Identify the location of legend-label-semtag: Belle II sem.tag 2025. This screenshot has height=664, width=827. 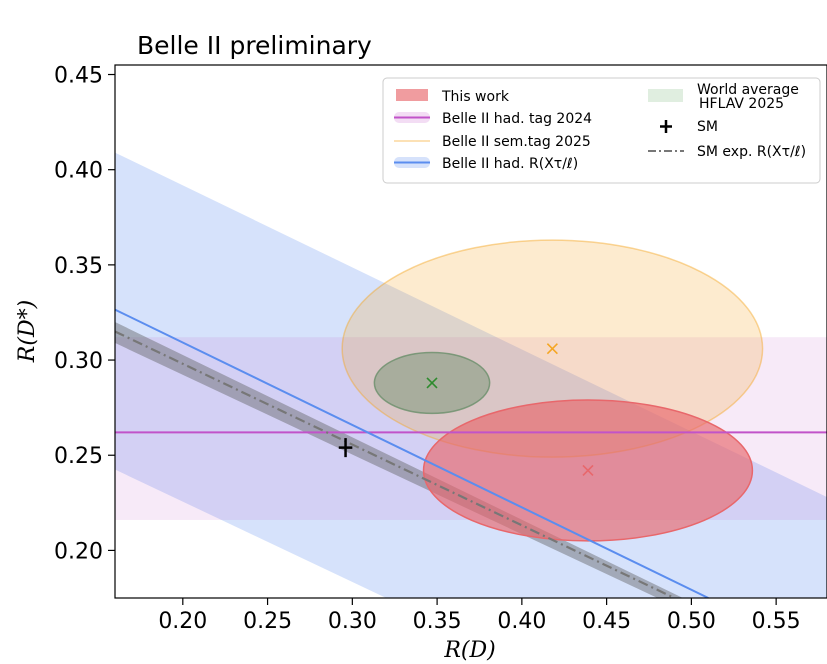
(516, 142).